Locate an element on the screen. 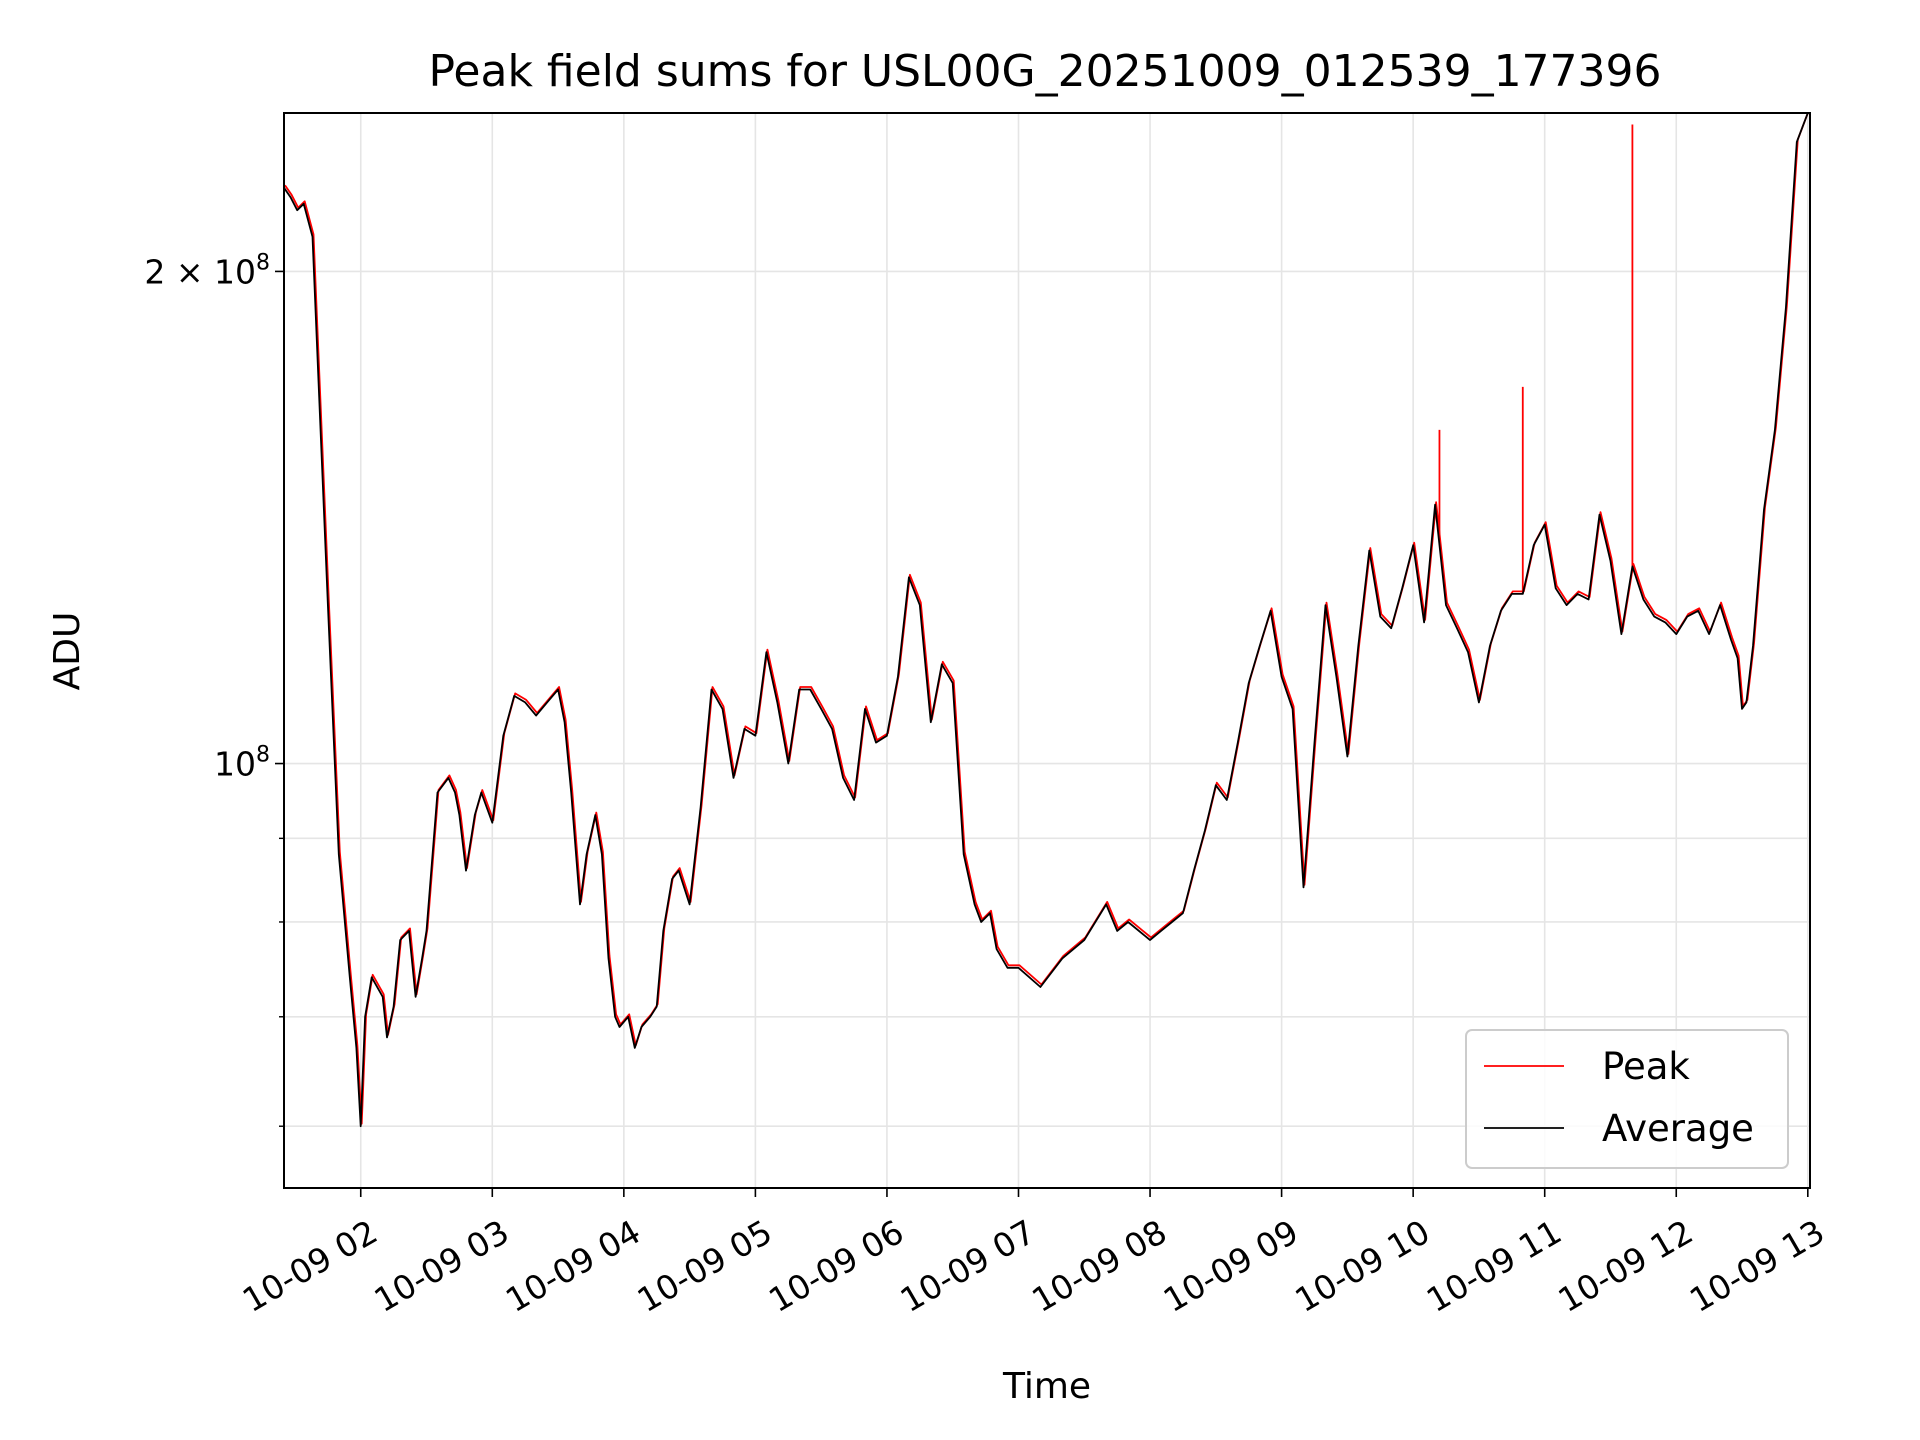  x-tick-label: 10-09 06 is located at coordinates (836, 1266).